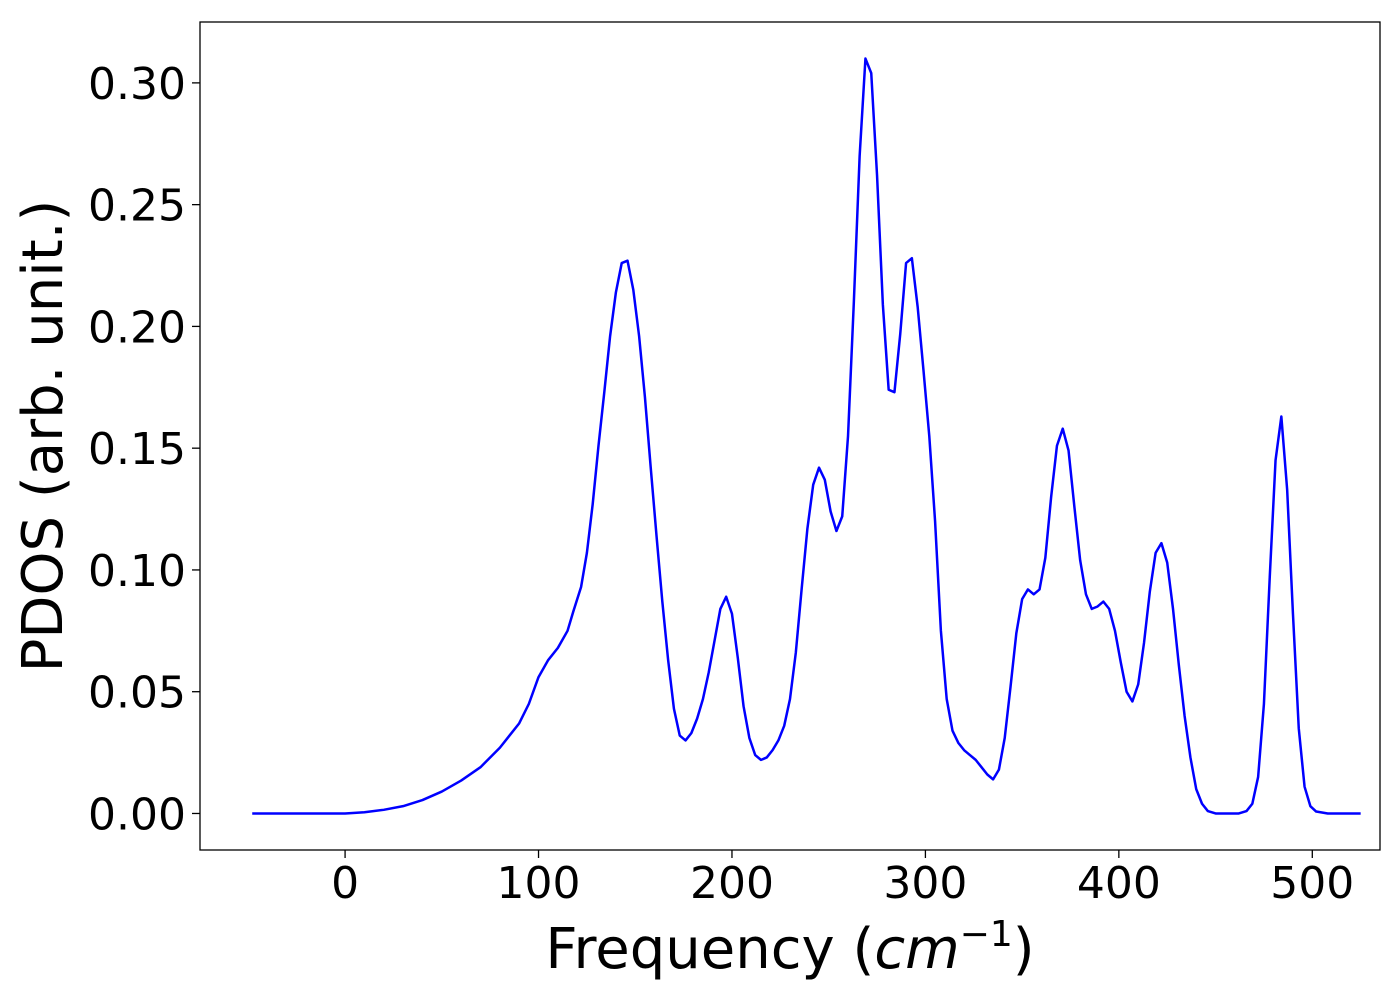  I want to click on x-tick-label: 0, so click(345, 883).